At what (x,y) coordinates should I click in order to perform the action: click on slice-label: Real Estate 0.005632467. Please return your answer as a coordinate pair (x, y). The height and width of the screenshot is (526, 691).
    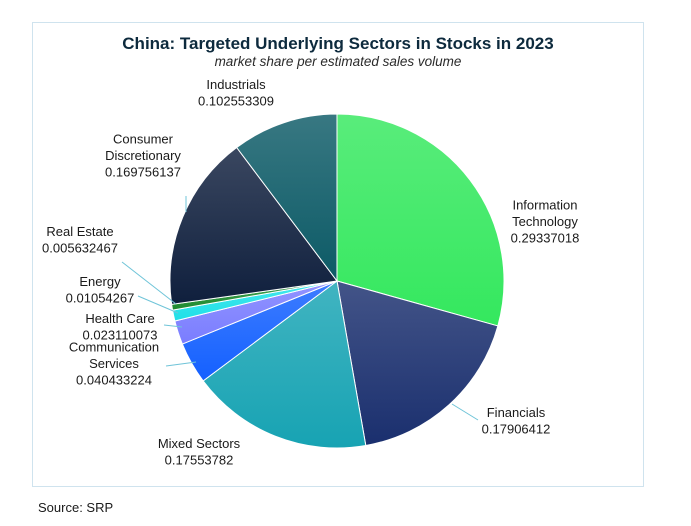
    Looking at the image, I should click on (80, 240).